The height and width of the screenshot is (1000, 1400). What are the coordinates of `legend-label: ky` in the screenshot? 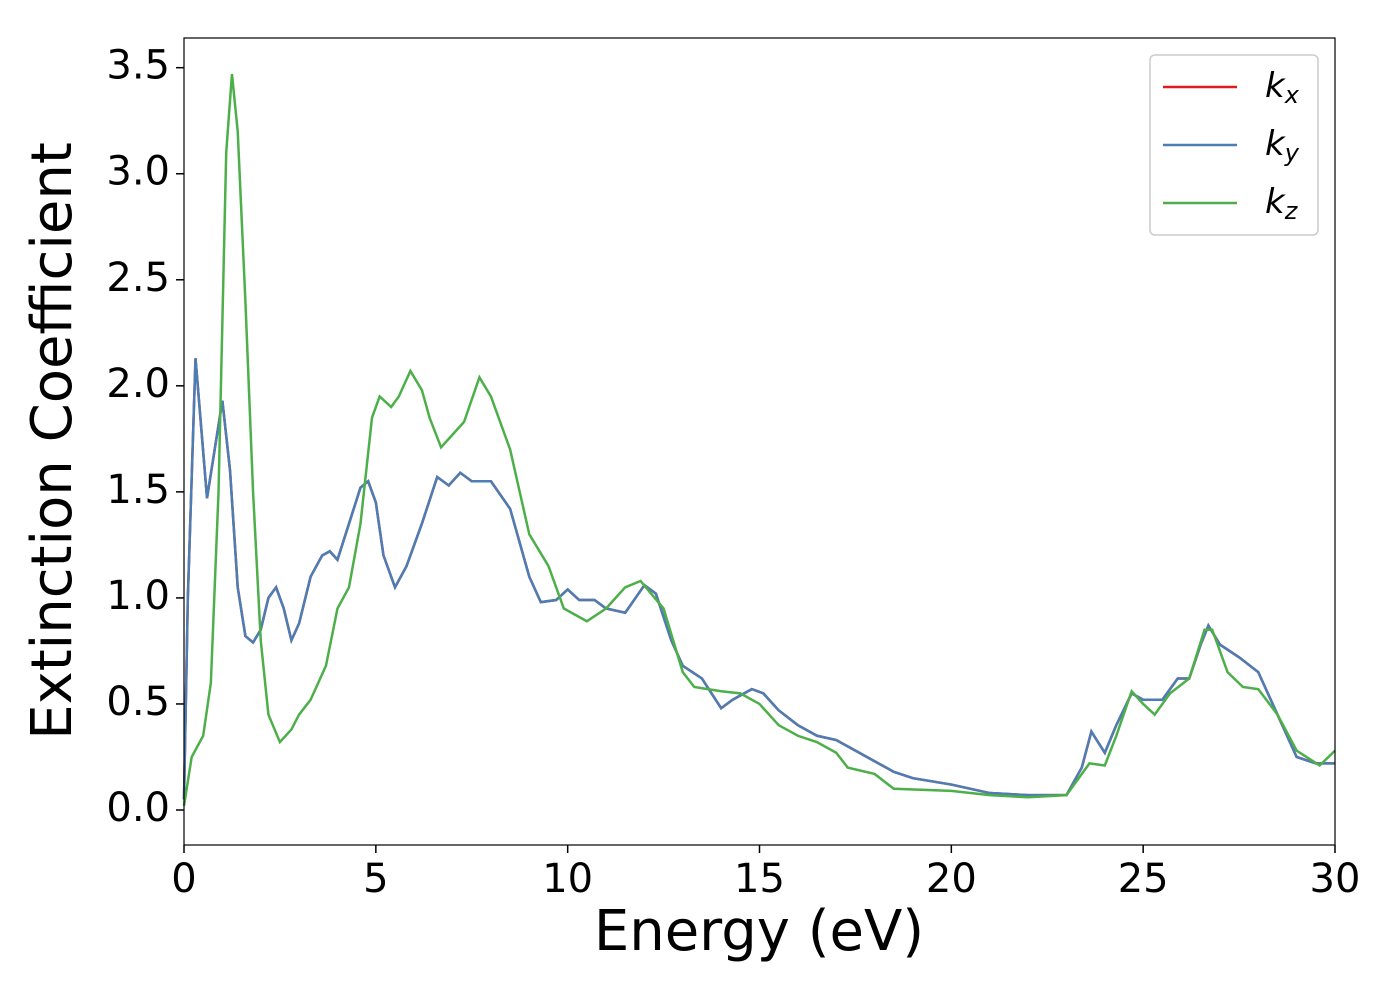 It's located at (1282, 146).